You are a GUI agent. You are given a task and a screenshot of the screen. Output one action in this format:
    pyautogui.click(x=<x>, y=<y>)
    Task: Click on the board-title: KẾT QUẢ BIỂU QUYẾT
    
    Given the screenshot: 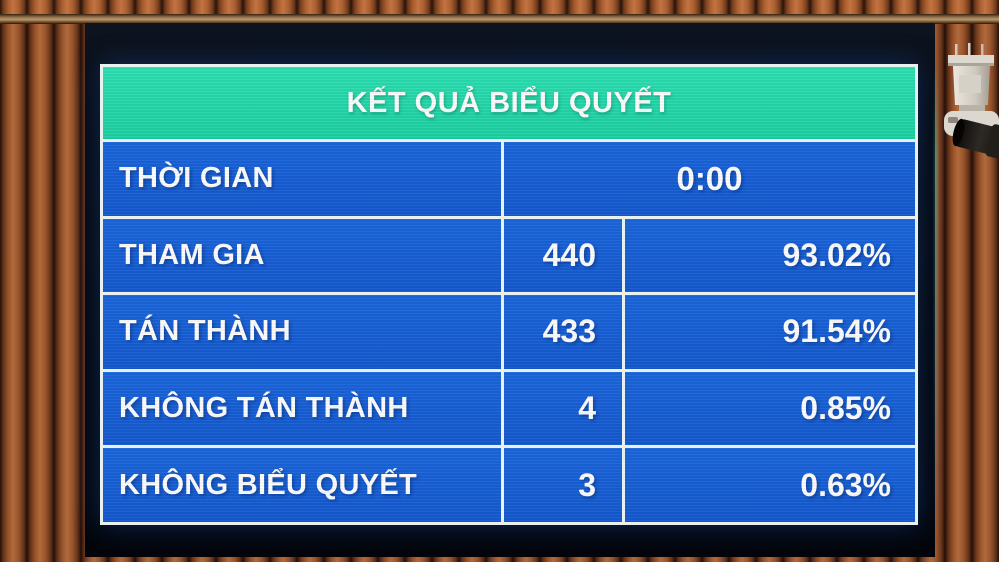 What is the action you would take?
    pyautogui.click(x=509, y=103)
    